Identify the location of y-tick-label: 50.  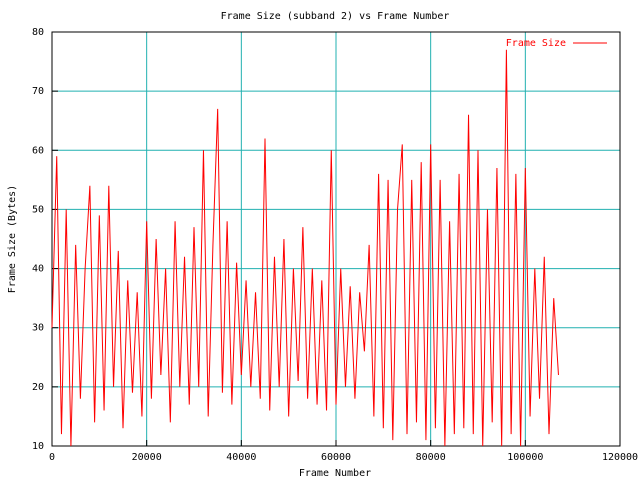
(38, 209).